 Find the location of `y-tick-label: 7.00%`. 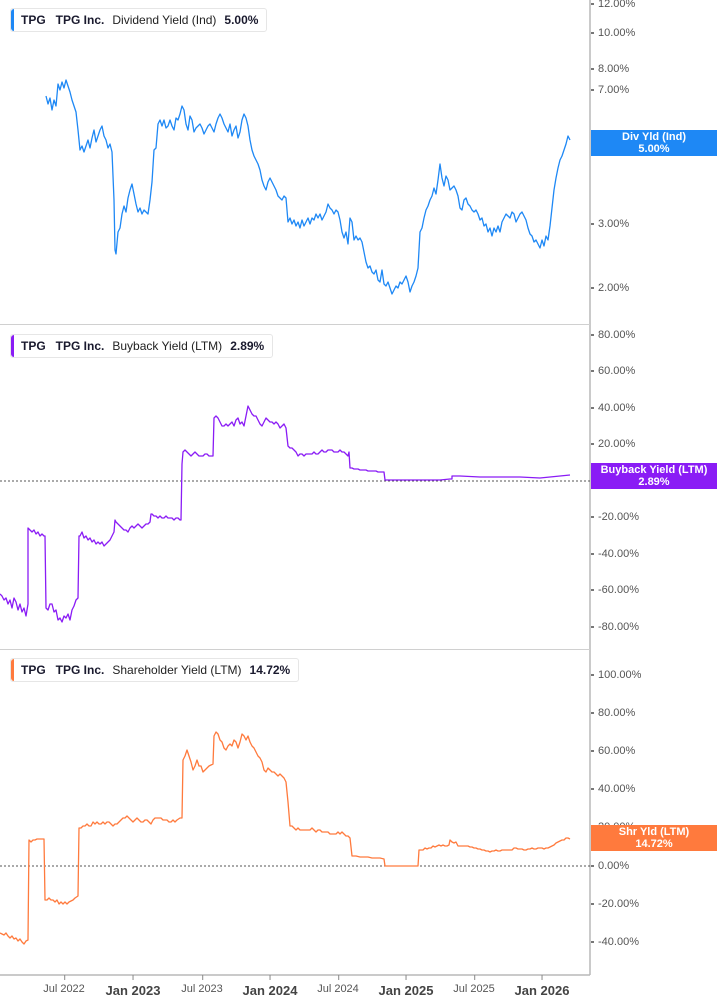

y-tick-label: 7.00% is located at coordinates (610, 90).